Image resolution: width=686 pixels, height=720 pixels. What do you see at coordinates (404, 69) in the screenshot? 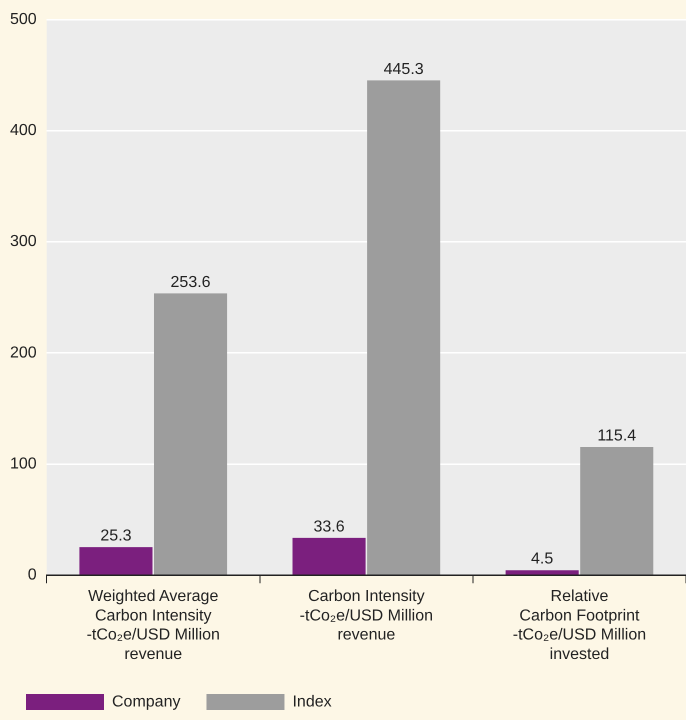
I see `data-label: 445.3` at bounding box center [404, 69].